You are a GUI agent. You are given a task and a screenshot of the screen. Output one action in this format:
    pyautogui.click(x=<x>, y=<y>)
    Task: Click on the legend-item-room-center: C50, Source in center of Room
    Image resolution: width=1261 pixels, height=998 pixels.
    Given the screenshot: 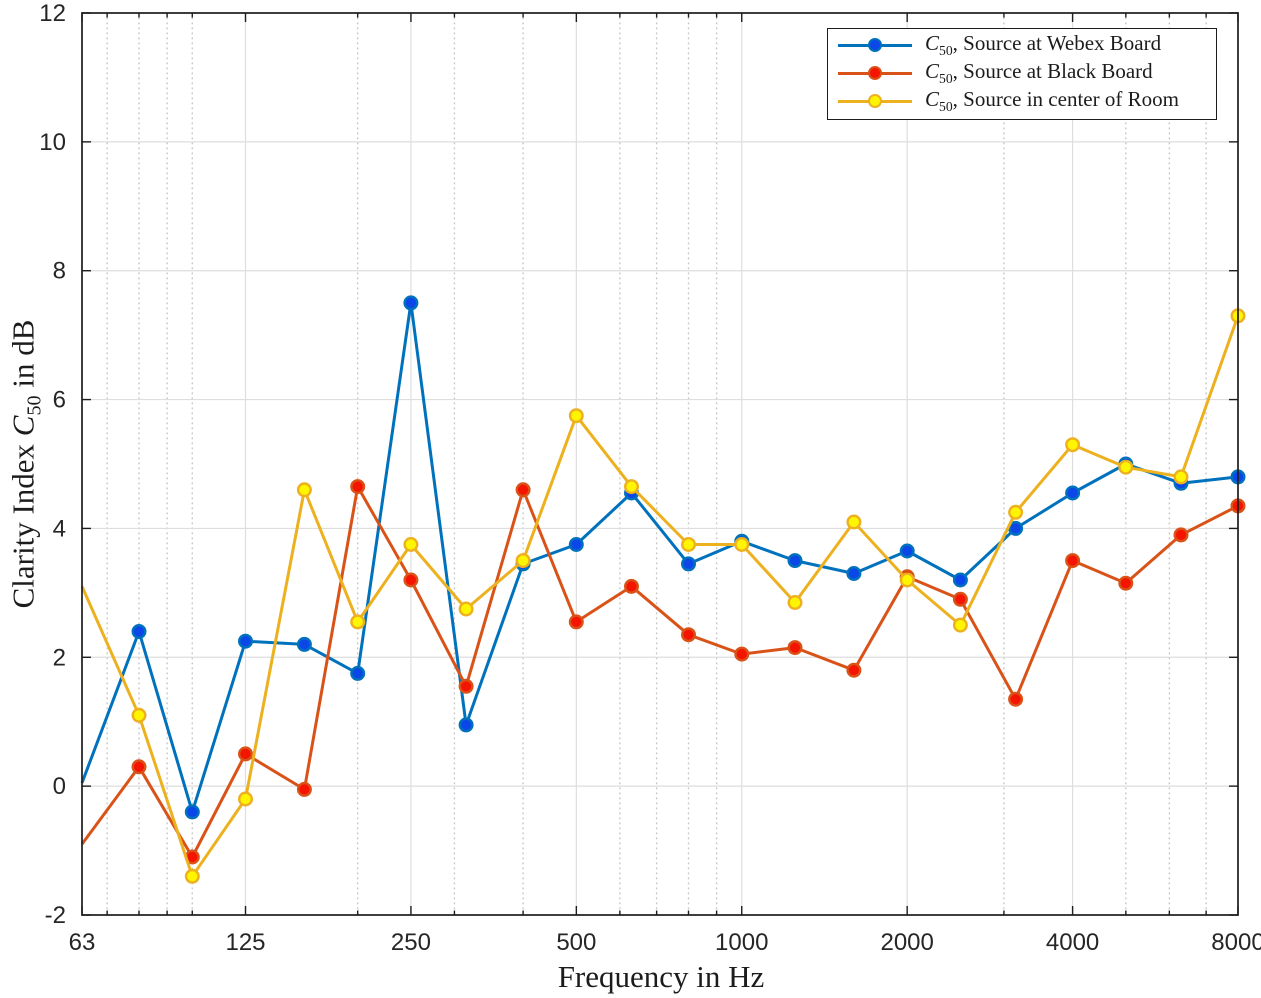 What is the action you would take?
    pyautogui.click(x=1022, y=101)
    